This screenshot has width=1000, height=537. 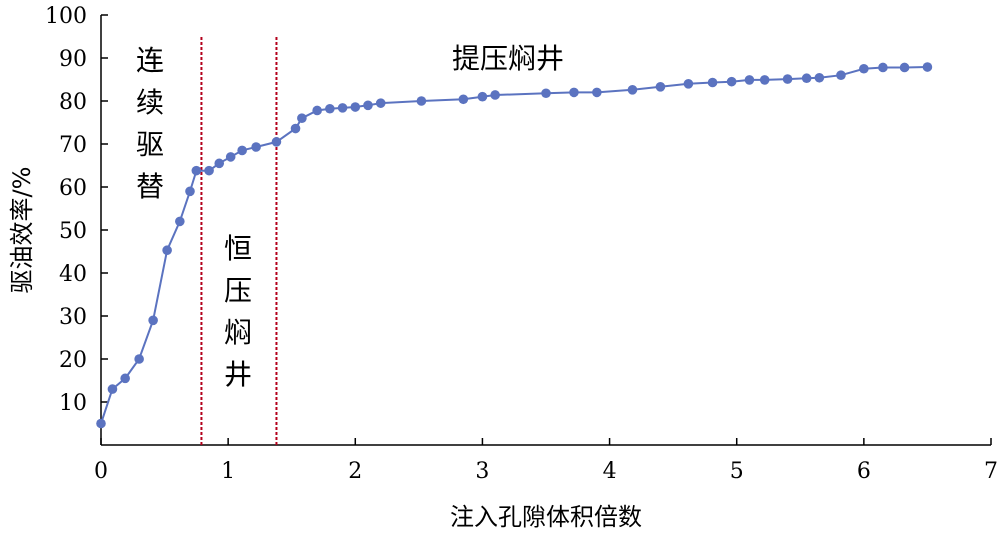 I want to click on x-axis-ticks: 0 1 2 3 4 5 6 7, so click(x=546, y=461).